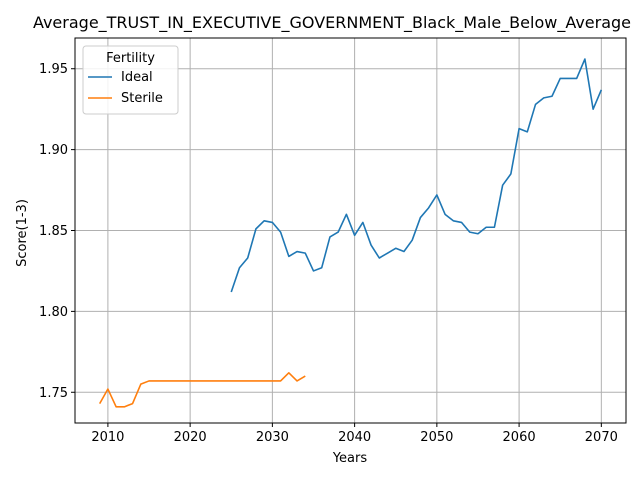  I want to click on legend-title: Fertility, so click(130, 58).